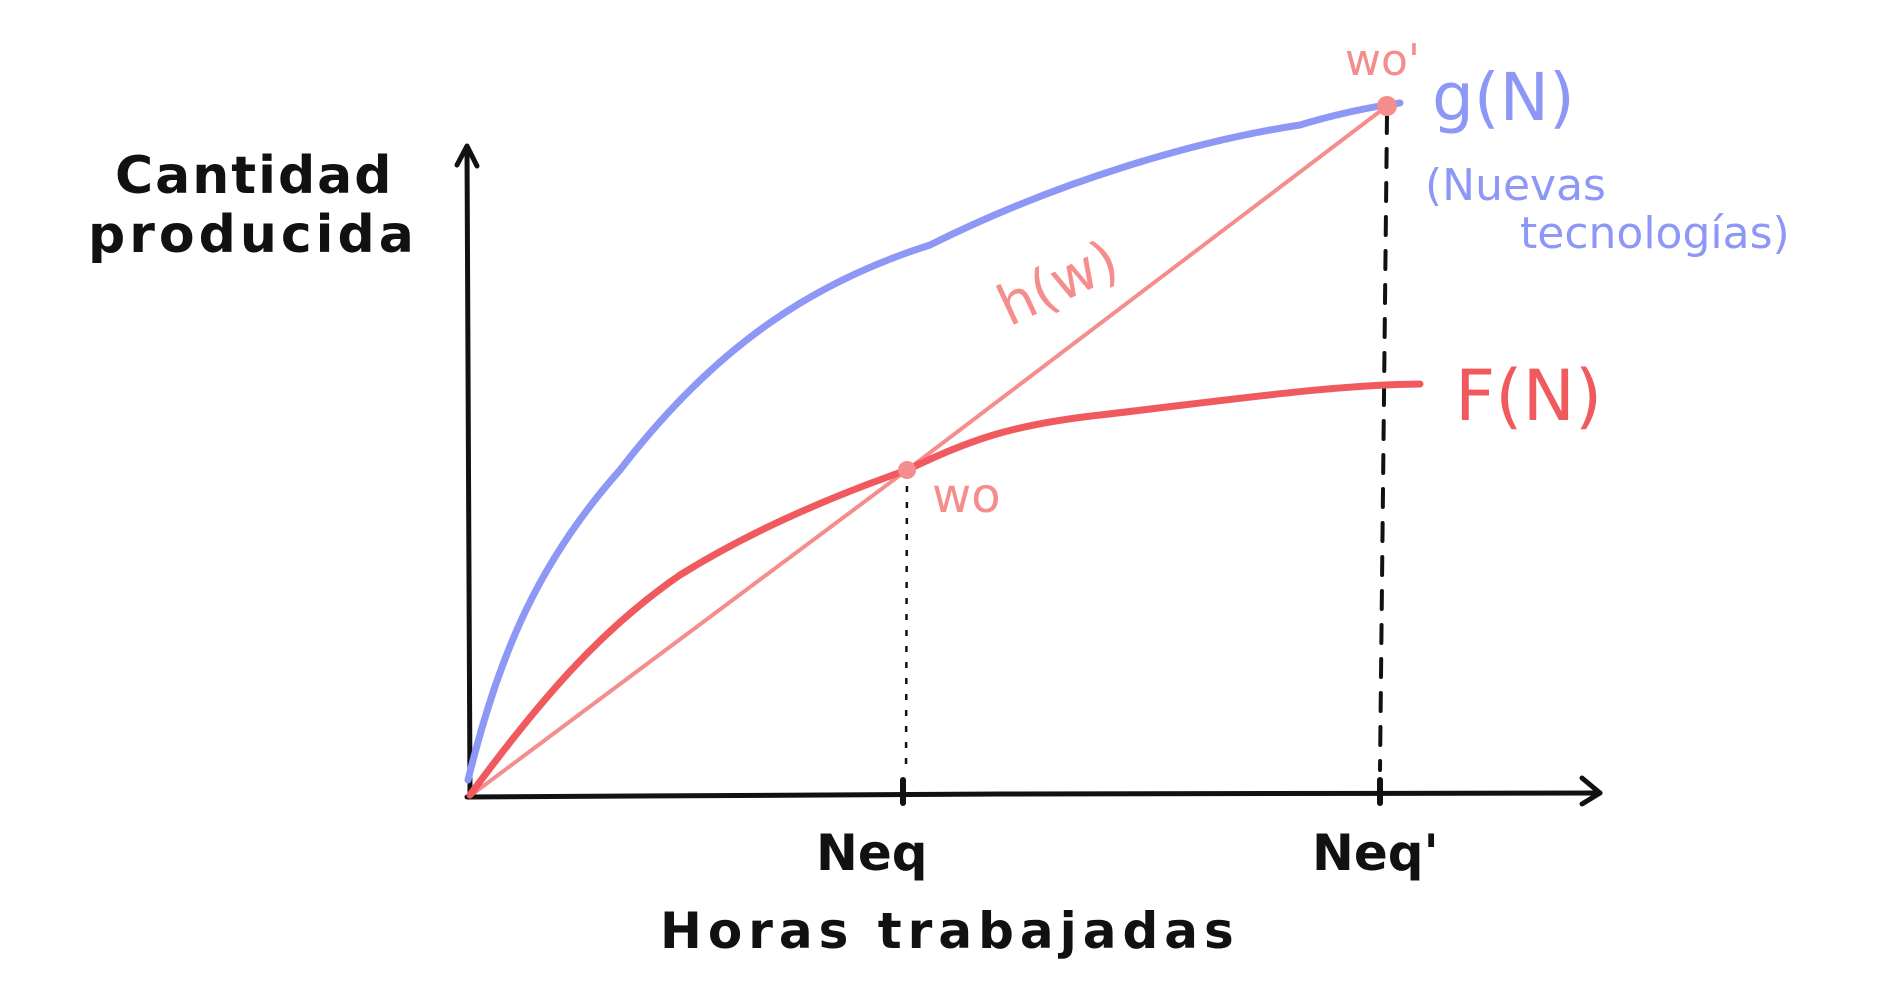 The image size is (1899, 1000). Describe the element at coordinates (1375, 853) in the screenshot. I see `tick-neq-prime-label: Neq'` at that location.